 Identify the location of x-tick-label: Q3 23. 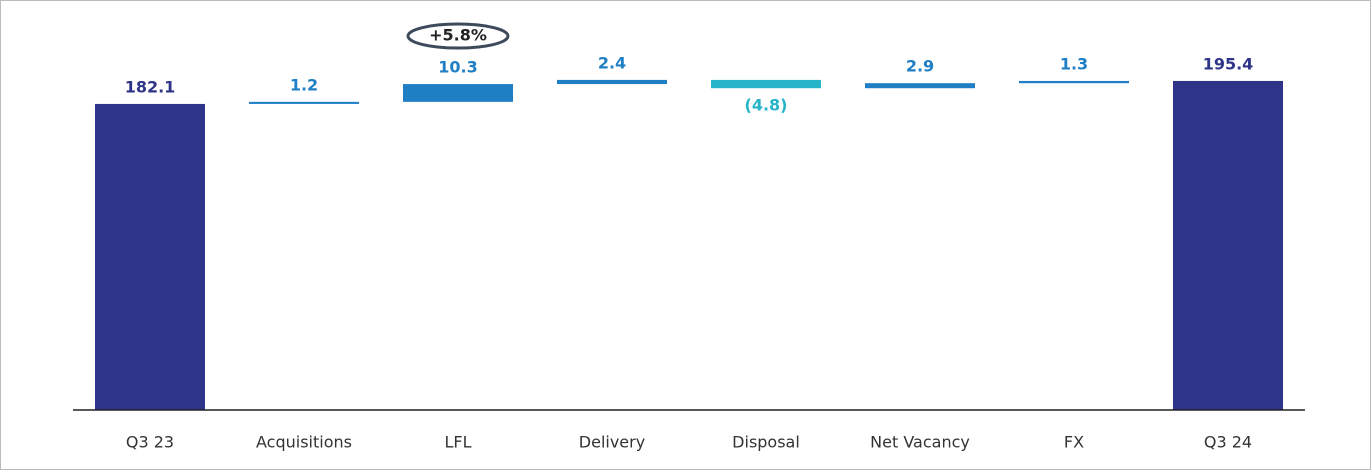
(150, 442).